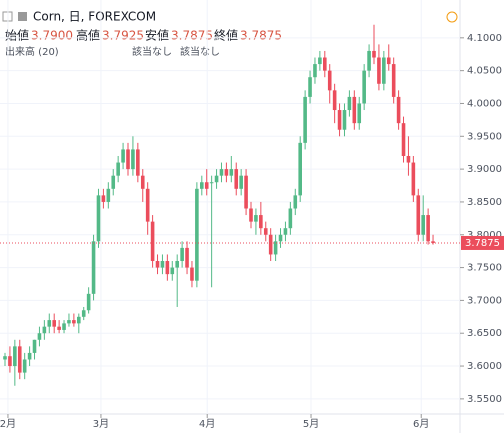  Describe the element at coordinates (484, 333) in the screenshot. I see `y-tick-label: 3.6500` at that location.